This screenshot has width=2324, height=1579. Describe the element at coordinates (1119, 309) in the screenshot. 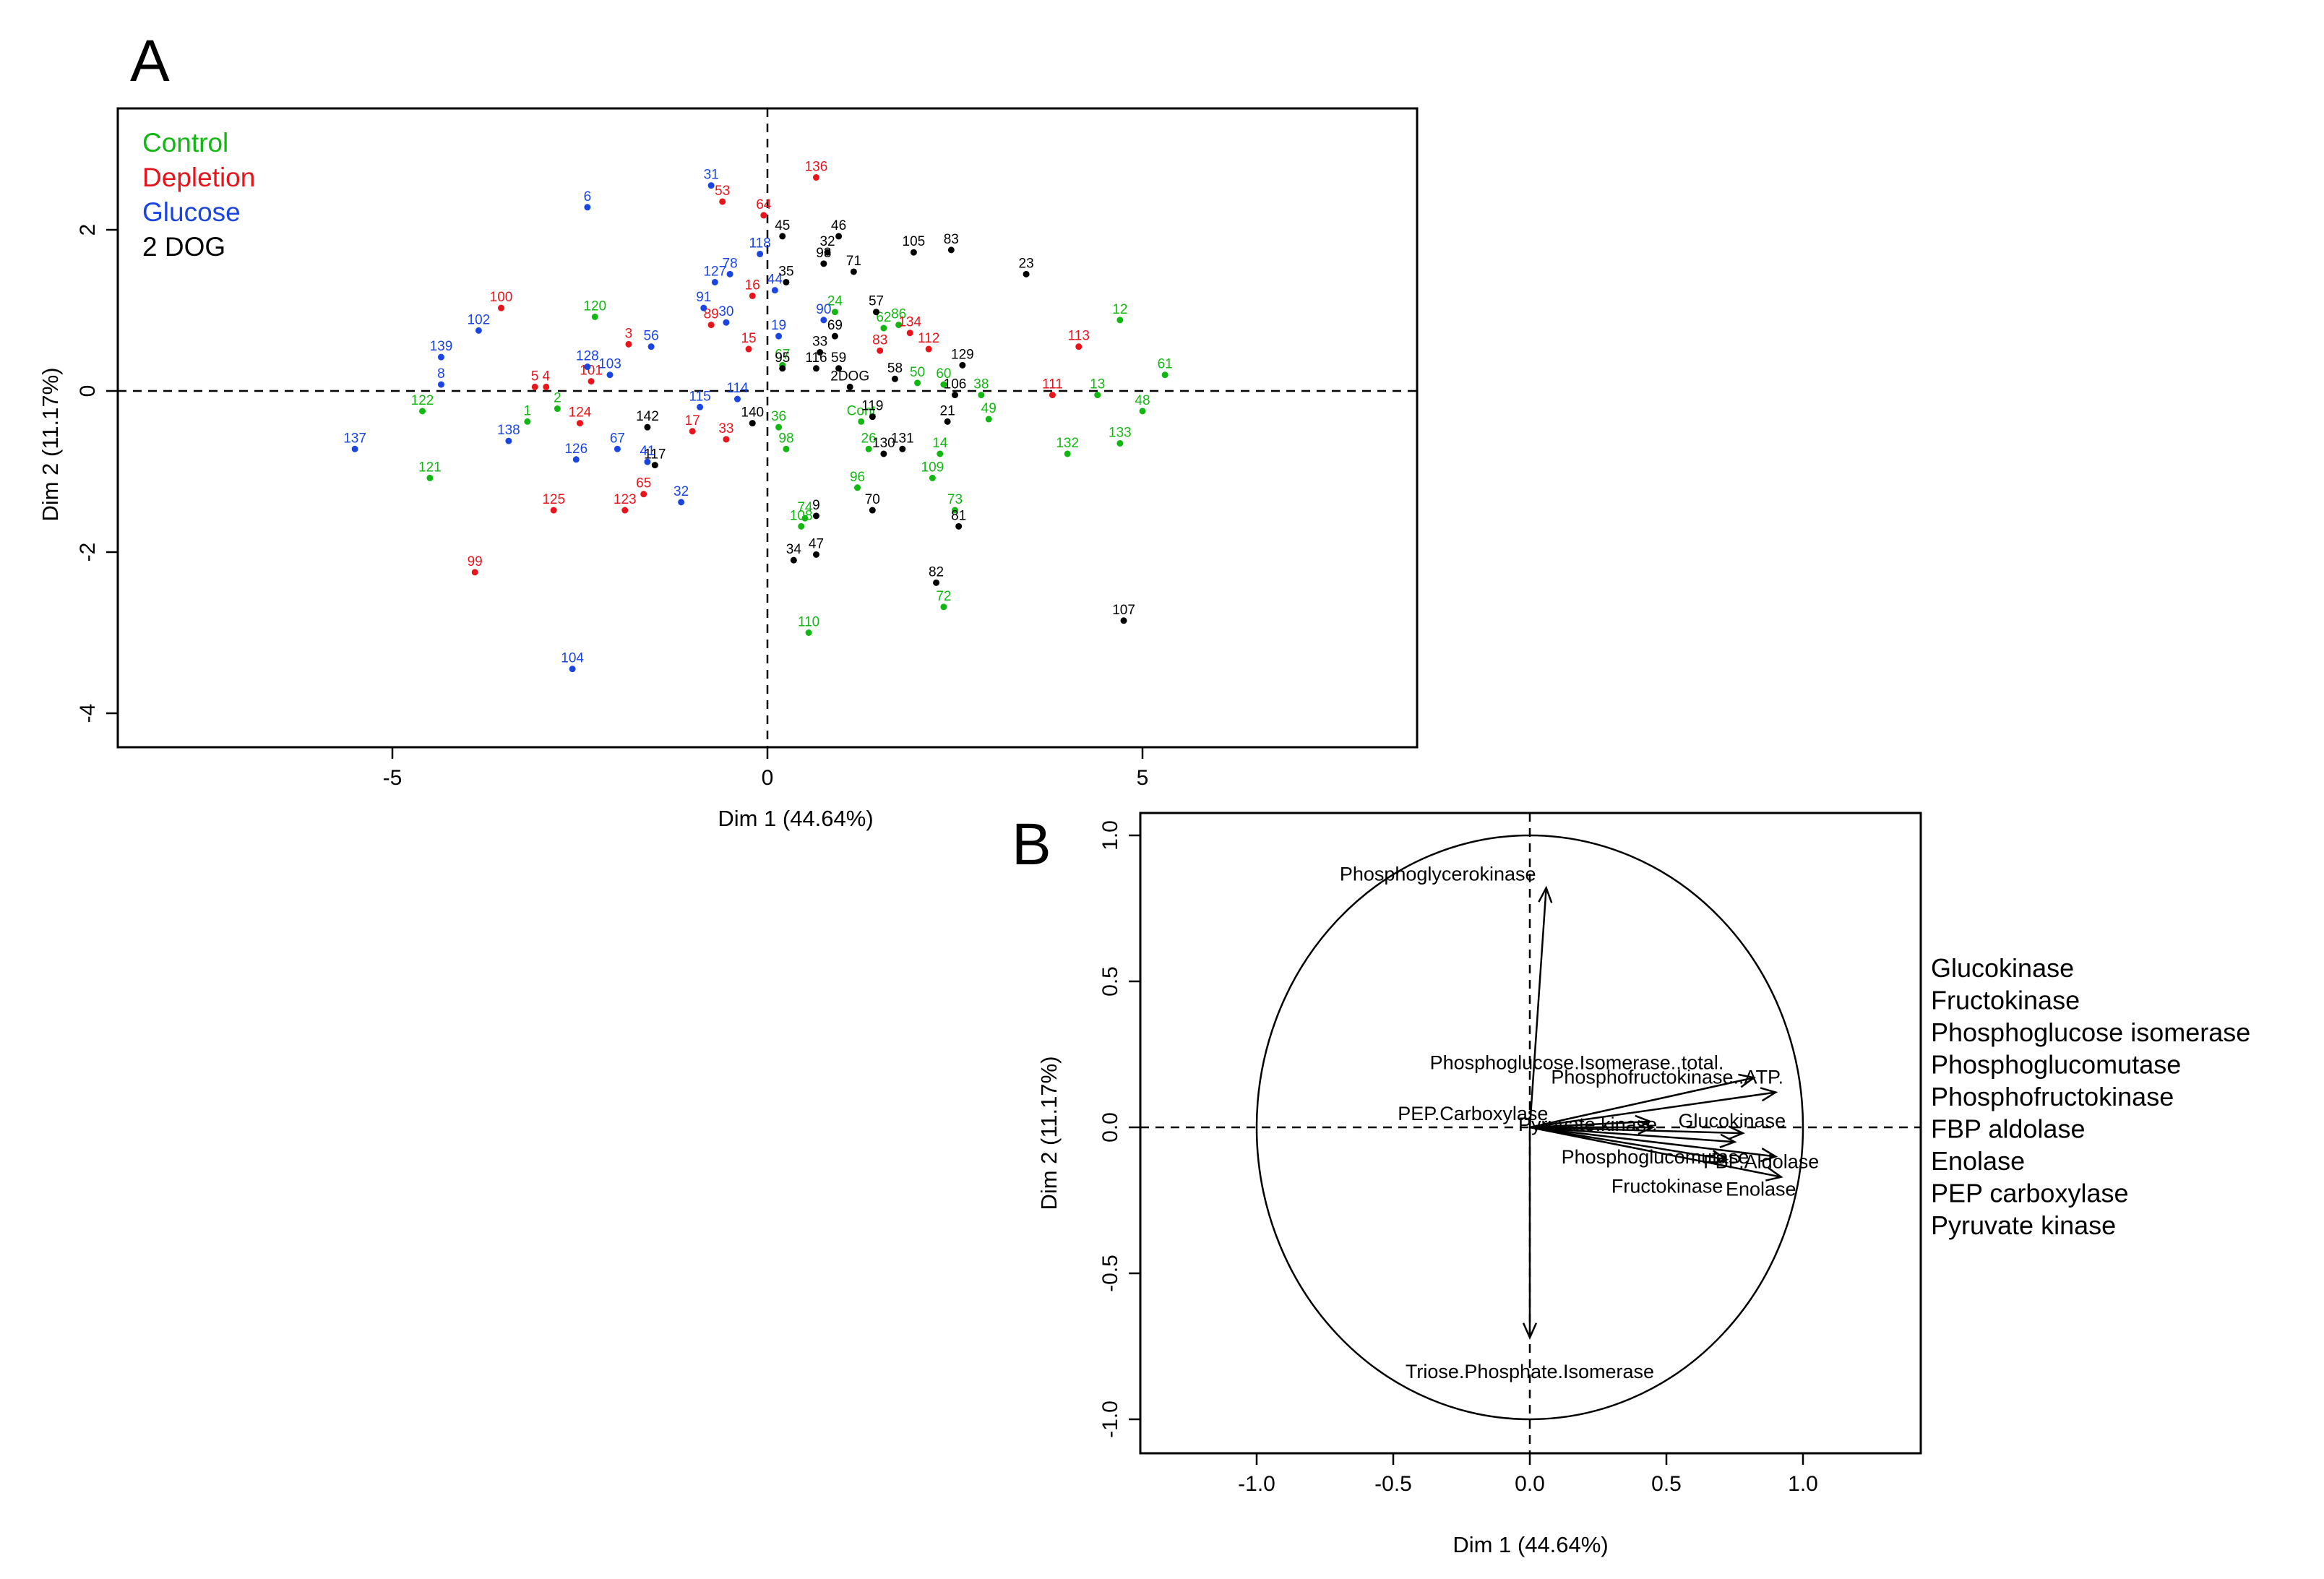

I see `data-point-label: 12` at that location.